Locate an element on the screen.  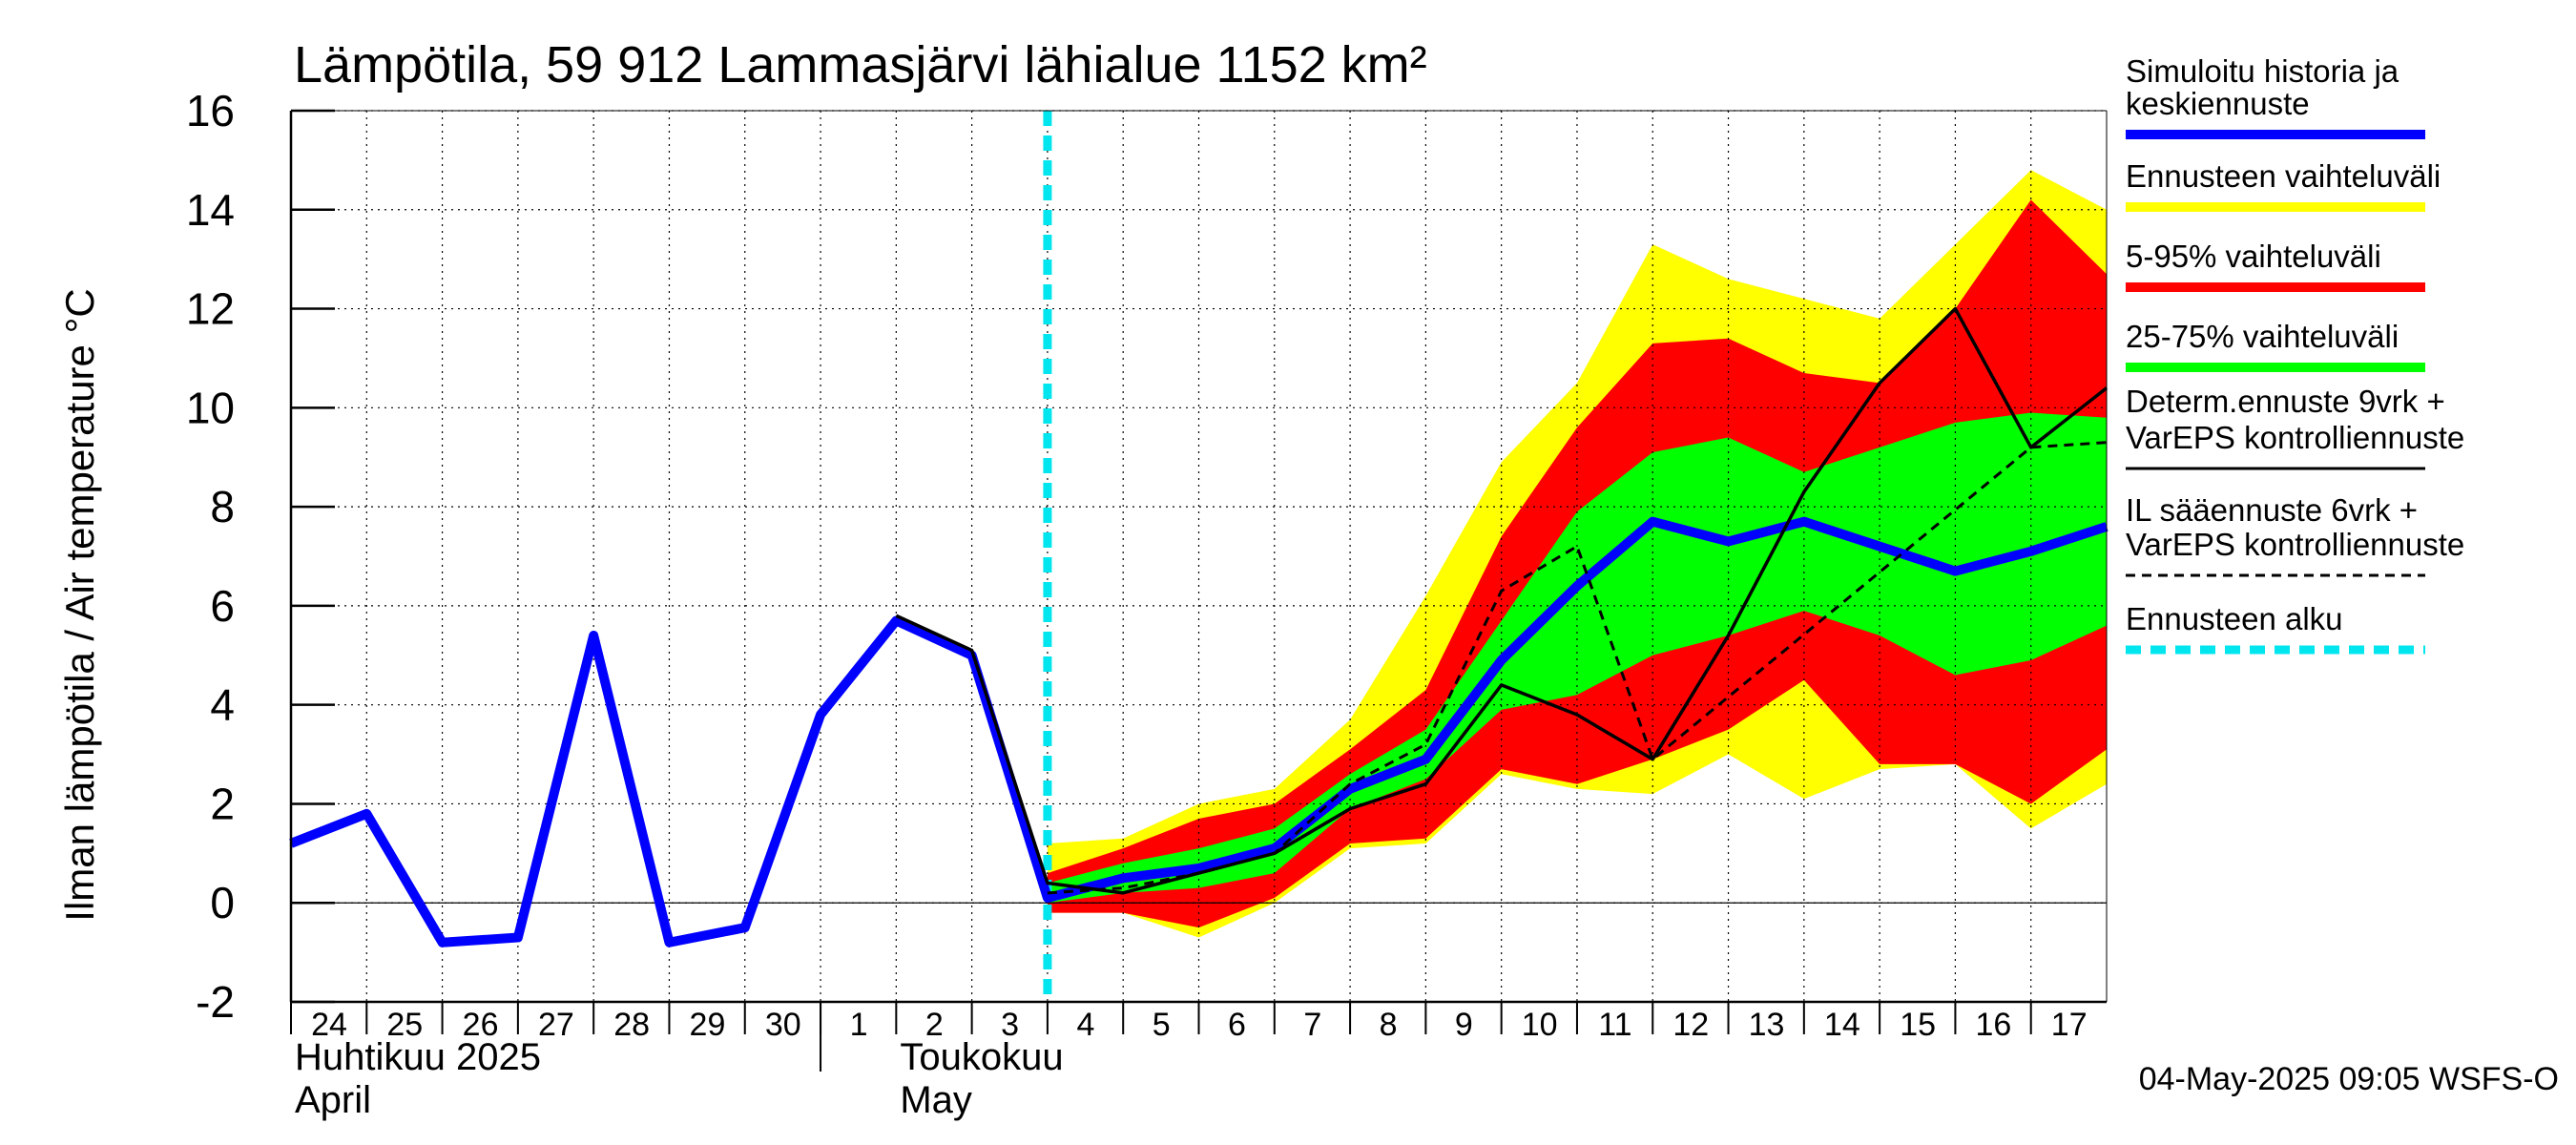
y-tick-label: 8 is located at coordinates (222, 506).